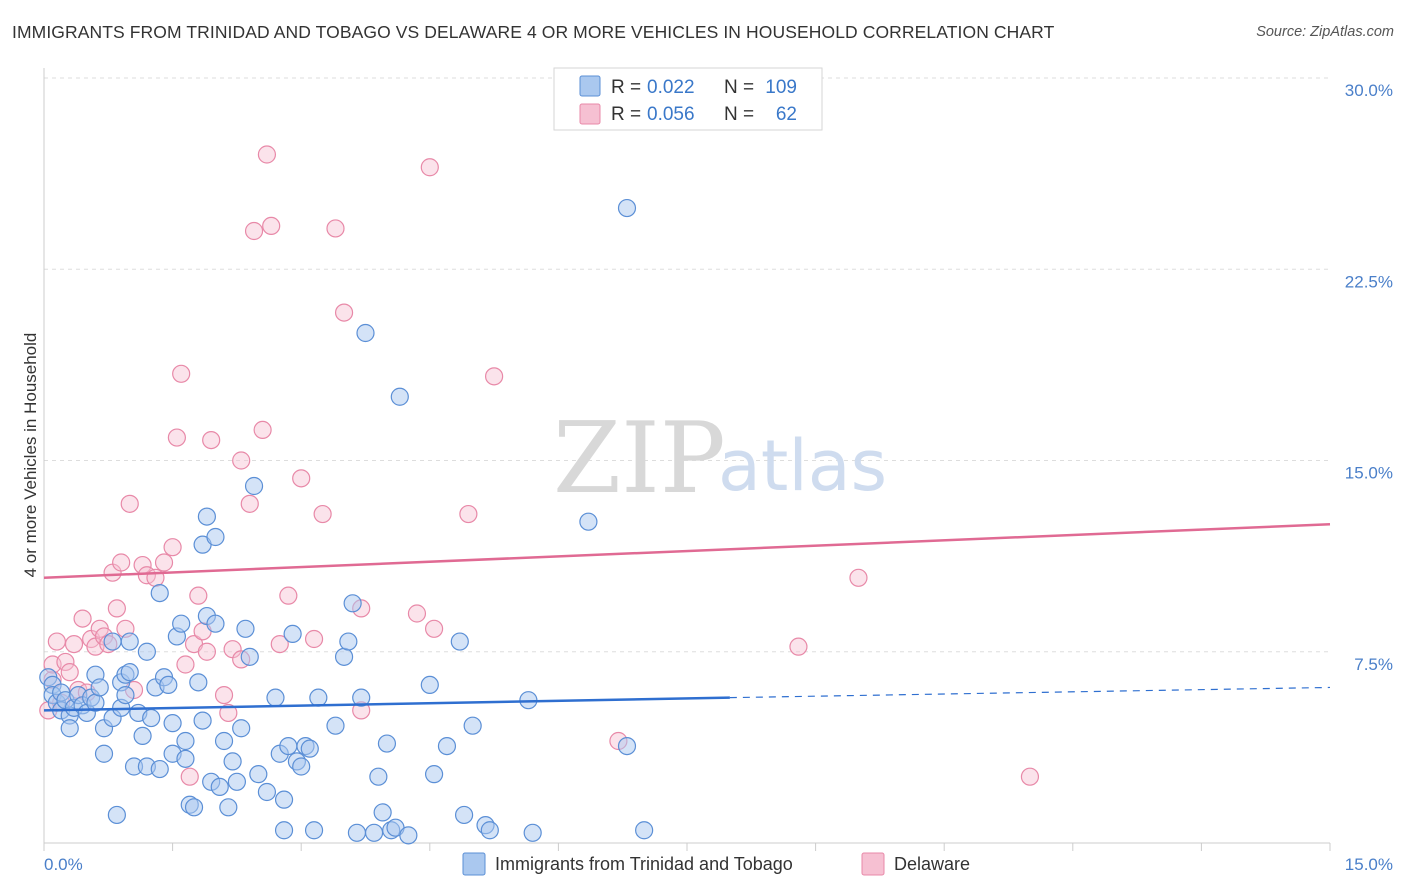 The image size is (1406, 892). I want to click on y-tick-label-3: 30.0%, so click(1369, 90).